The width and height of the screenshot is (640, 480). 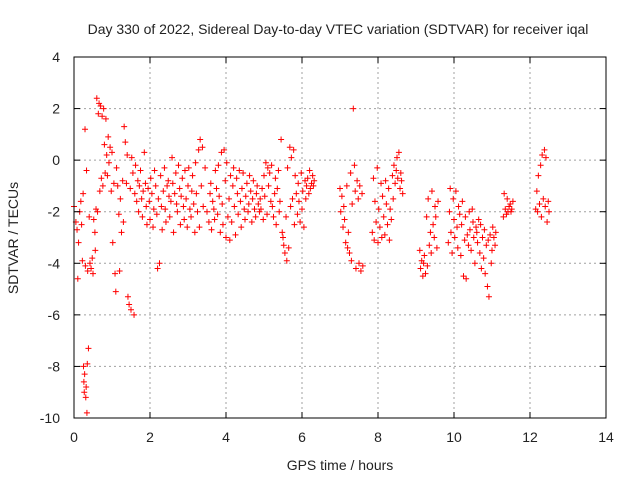 What do you see at coordinates (530, 437) in the screenshot?
I see `x-tick-label: 12` at bounding box center [530, 437].